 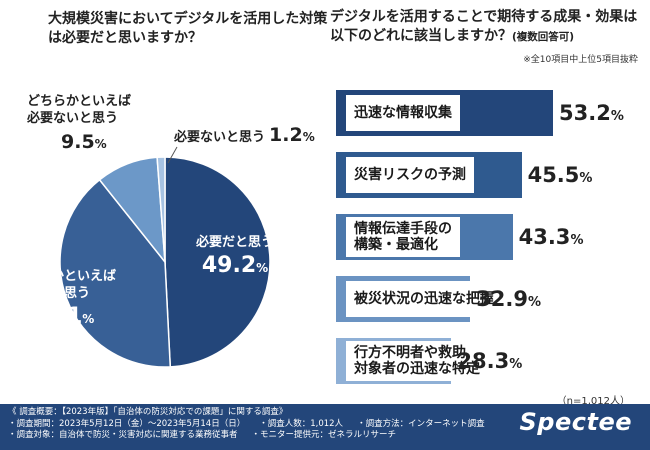 I want to click on bar-value-number: 45.5, so click(x=553, y=175).